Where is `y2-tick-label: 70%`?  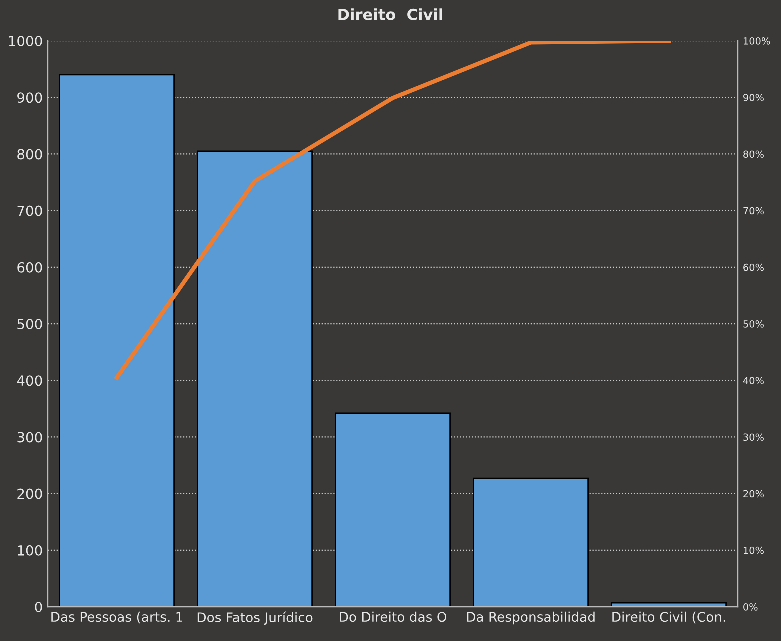
y2-tick-label: 70% is located at coordinates (754, 211).